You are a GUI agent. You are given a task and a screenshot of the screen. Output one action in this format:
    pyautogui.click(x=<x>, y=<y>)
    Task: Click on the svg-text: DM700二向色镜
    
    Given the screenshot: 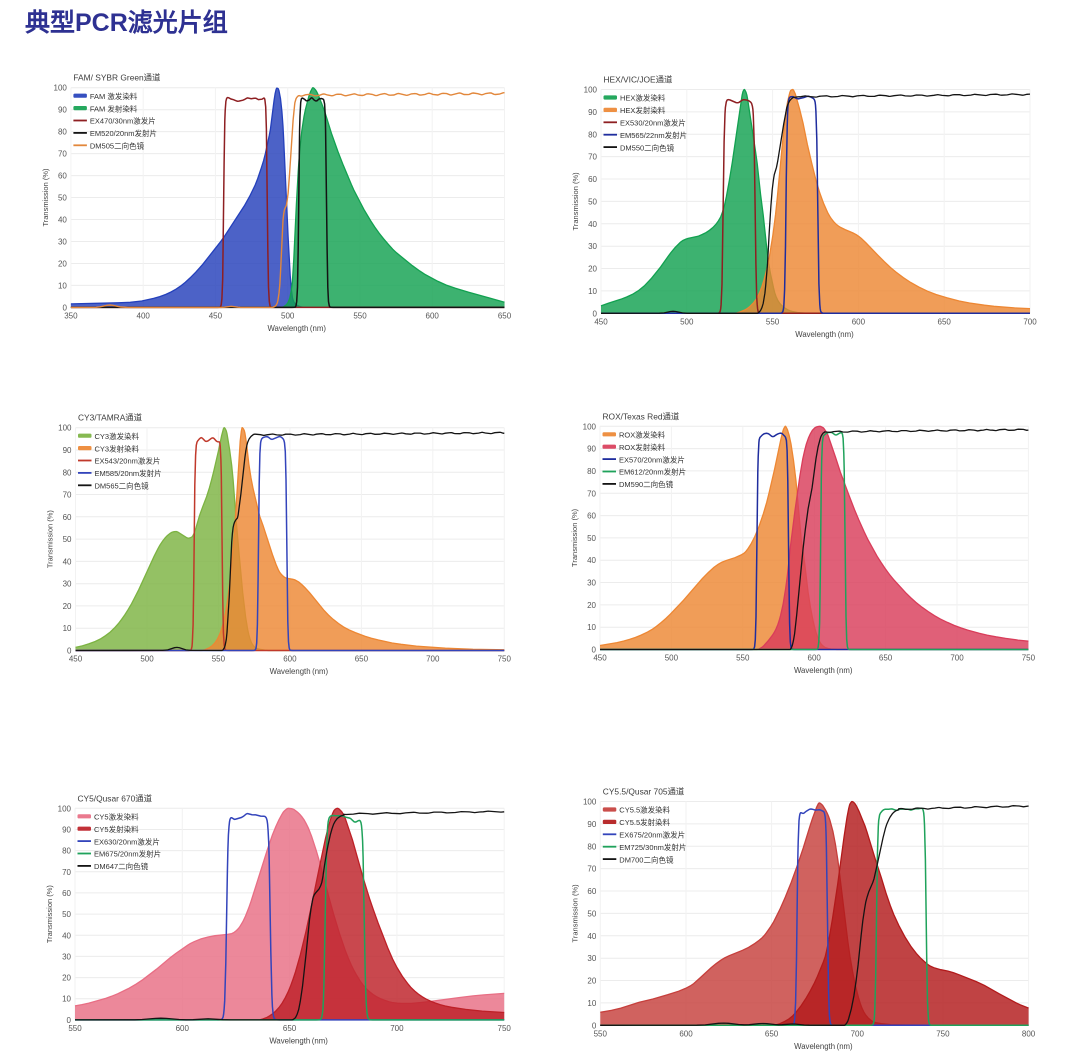 What is the action you would take?
    pyautogui.click(x=646, y=859)
    